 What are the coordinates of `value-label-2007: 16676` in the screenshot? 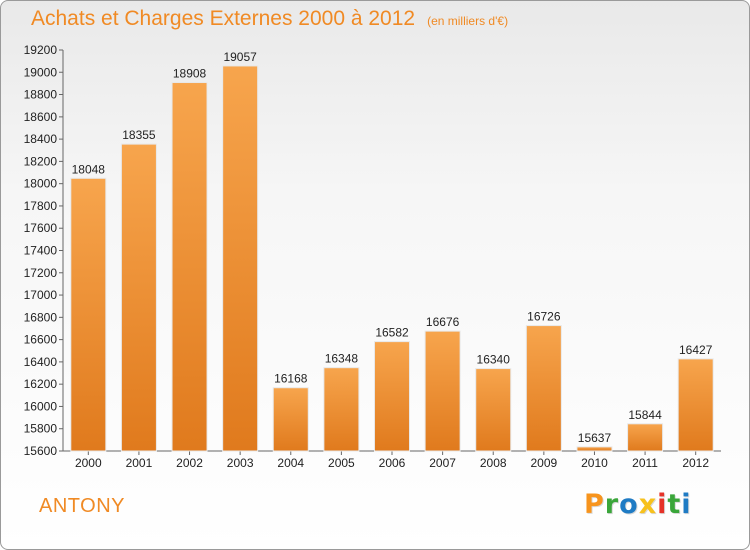 It's located at (443, 322).